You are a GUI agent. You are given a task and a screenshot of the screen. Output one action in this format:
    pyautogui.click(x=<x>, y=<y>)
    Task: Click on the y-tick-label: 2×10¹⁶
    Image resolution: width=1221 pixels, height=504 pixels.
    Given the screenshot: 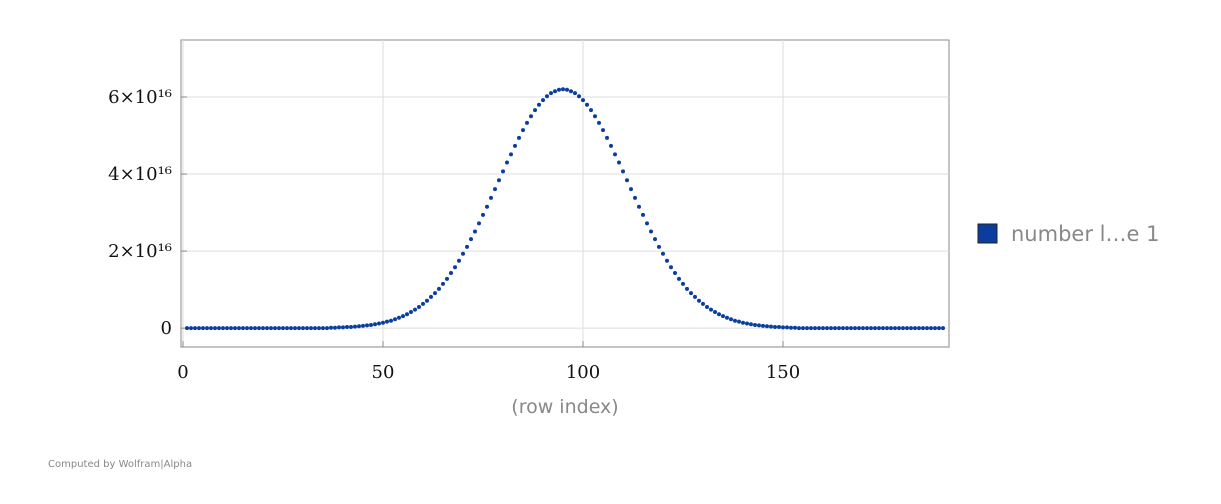 What is the action you would take?
    pyautogui.click(x=140, y=251)
    